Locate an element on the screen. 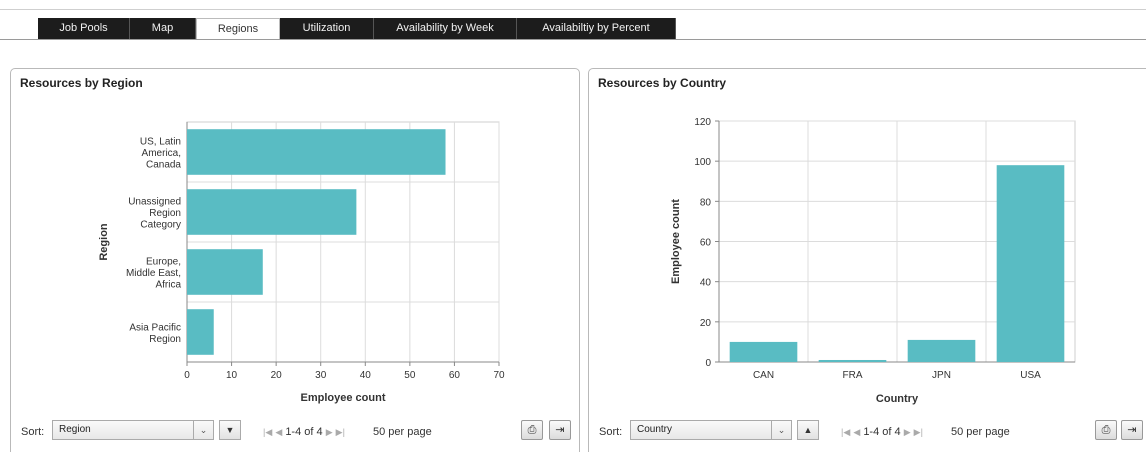 Image resolution: width=1146 pixels, height=452 pixels. y-axis-title: Employee count is located at coordinates (676, 241).